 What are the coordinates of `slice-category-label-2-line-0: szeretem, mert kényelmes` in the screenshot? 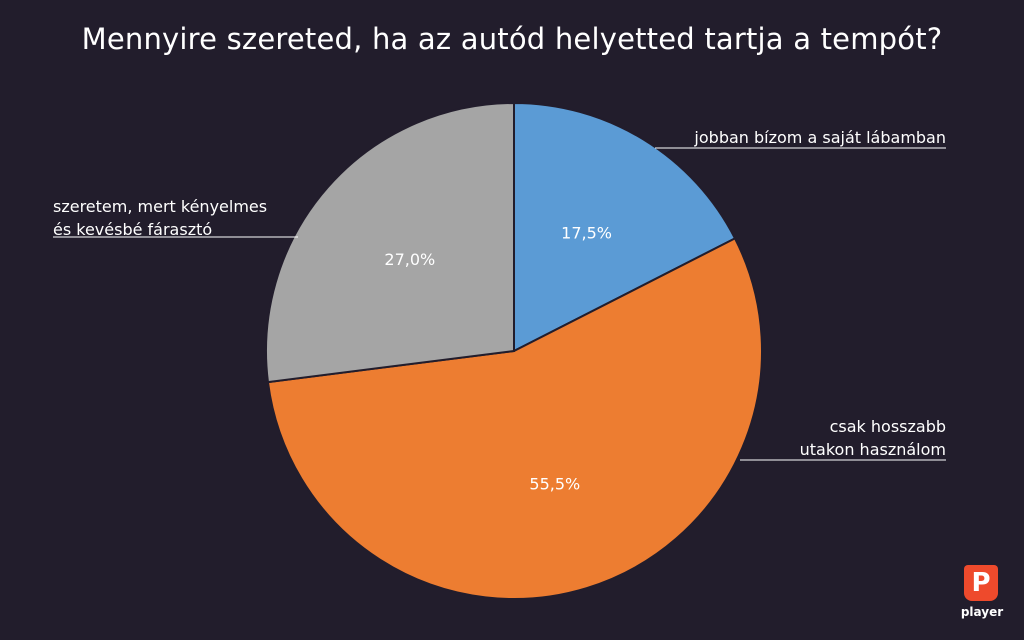 It's located at (160, 206).